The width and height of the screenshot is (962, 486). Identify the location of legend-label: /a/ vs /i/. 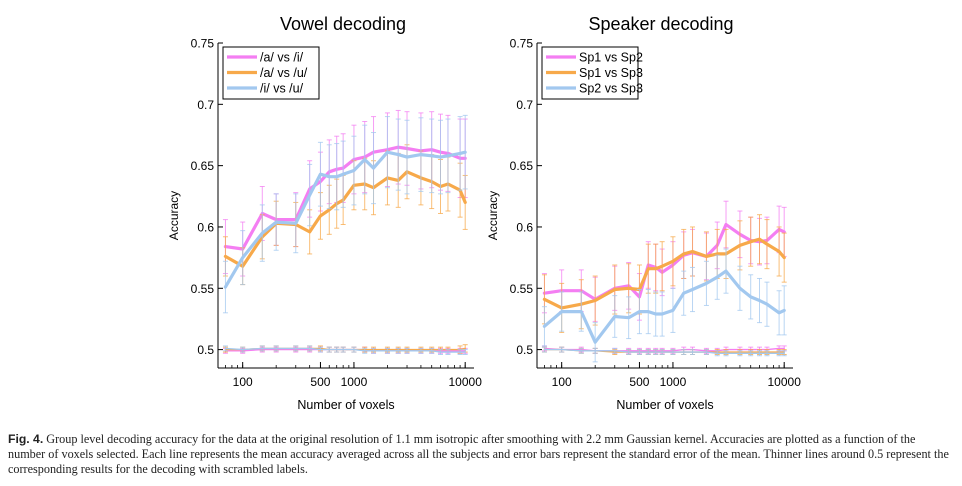
(282, 58).